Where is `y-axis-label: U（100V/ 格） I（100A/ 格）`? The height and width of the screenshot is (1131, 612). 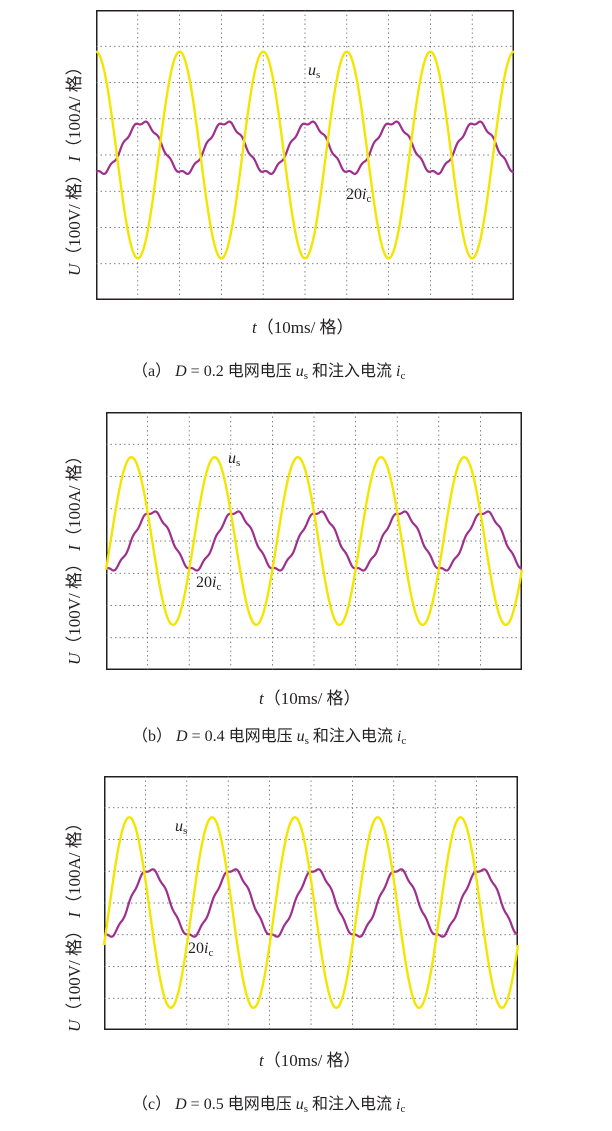 y-axis-label: U（100V/ 格） I（100A/ 格） is located at coordinates (74, 923).